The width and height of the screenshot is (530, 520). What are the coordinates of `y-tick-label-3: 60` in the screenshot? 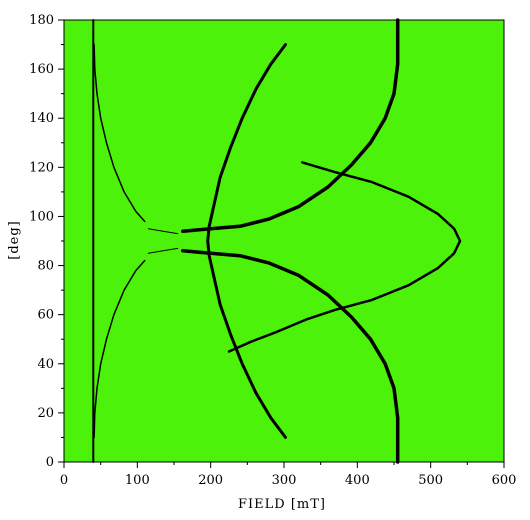 It's located at (45, 315).